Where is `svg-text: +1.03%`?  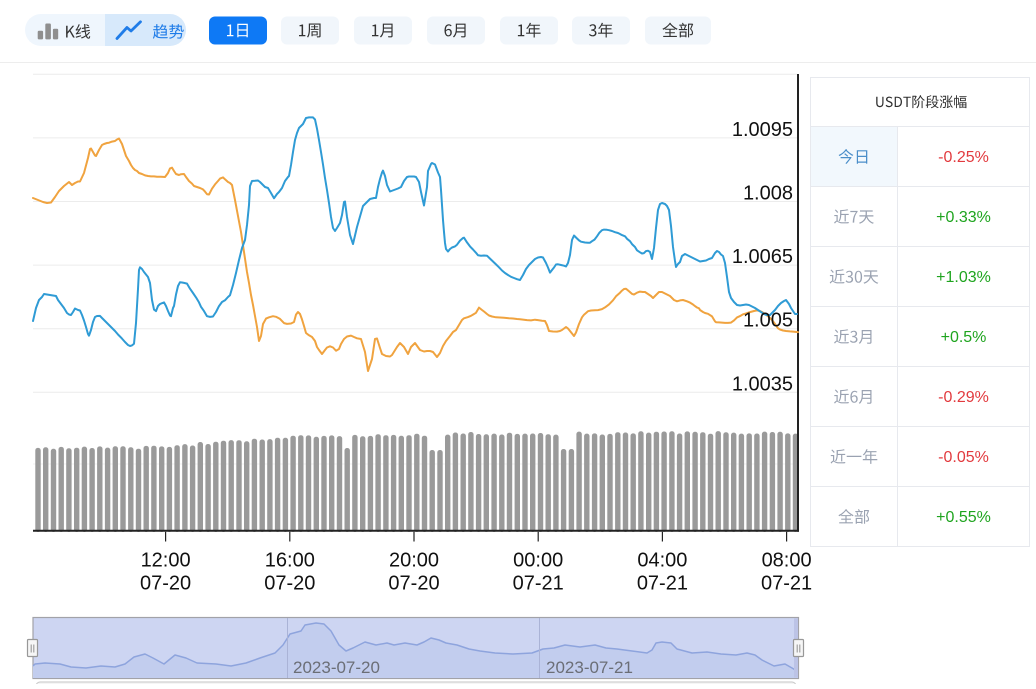 svg-text: +1.03% is located at coordinates (963, 277).